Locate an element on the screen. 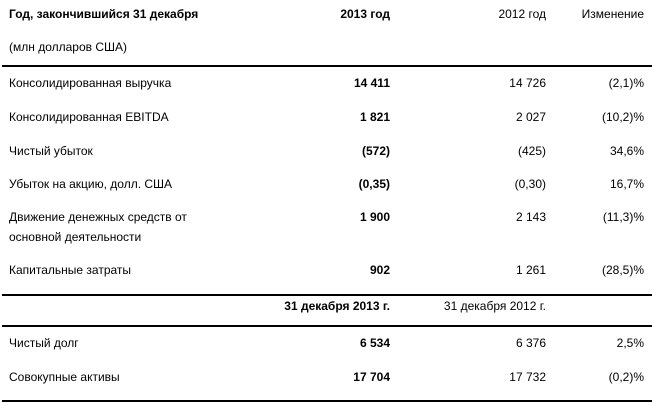 Image resolution: width=654 pixels, height=406 pixels. row-label: Убыток на акцию, долл. США is located at coordinates (91, 184).